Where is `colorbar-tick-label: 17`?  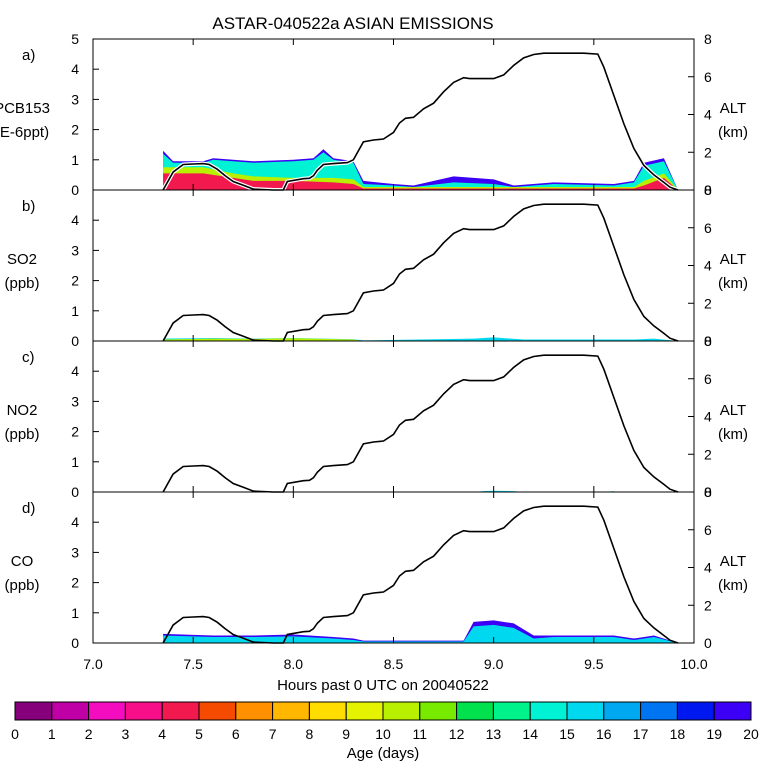 colorbar-tick-label: 17 is located at coordinates (641, 734).